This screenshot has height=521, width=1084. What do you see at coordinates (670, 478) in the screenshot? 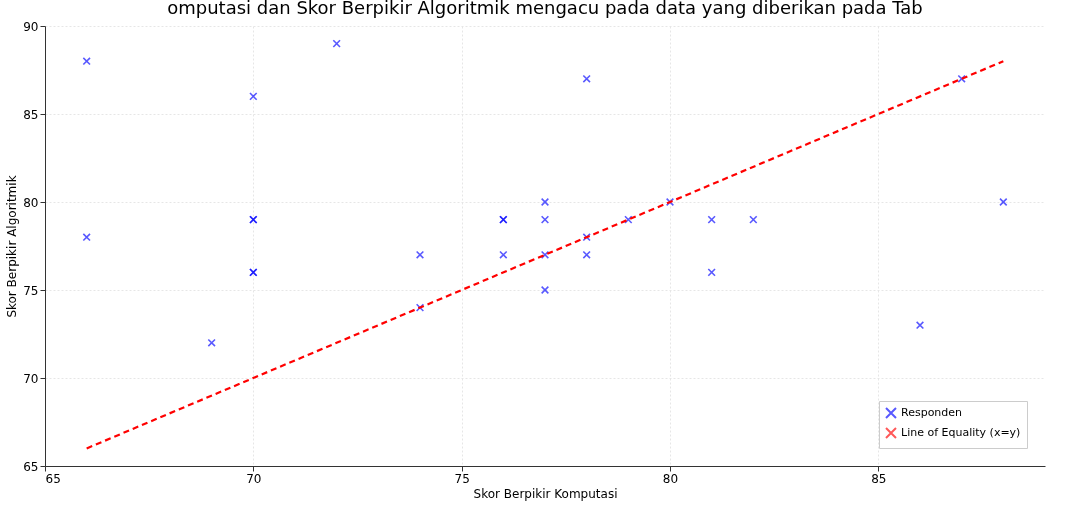
I see `x-tick-label: 80` at bounding box center [670, 478].